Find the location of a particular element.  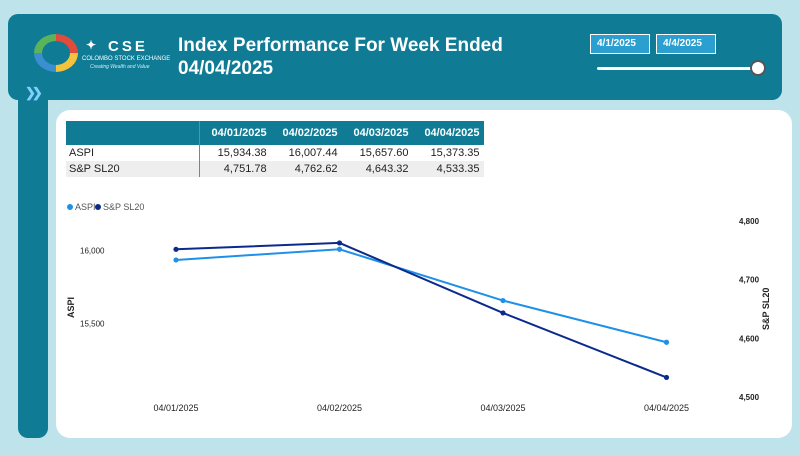

table-header-cell: 04/01/2025 is located at coordinates (235, 133).